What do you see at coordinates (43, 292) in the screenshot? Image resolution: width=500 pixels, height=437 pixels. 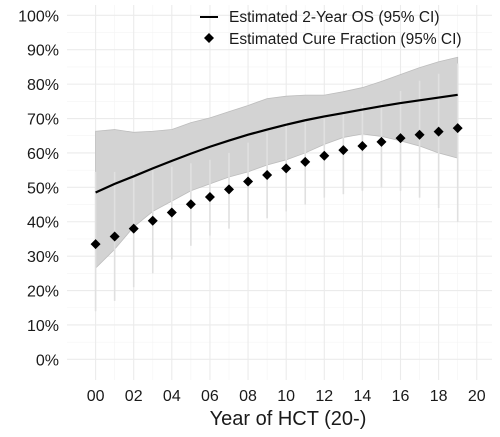 I see `y-tick-label: 20%` at bounding box center [43, 292].